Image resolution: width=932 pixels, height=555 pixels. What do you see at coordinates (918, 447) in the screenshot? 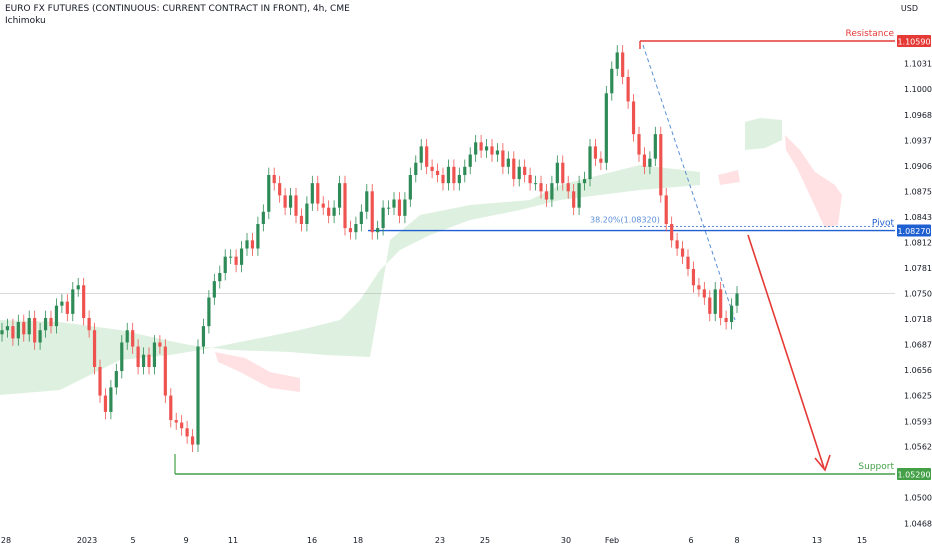
I see `y-tick-label: 1.05625` at bounding box center [918, 447].